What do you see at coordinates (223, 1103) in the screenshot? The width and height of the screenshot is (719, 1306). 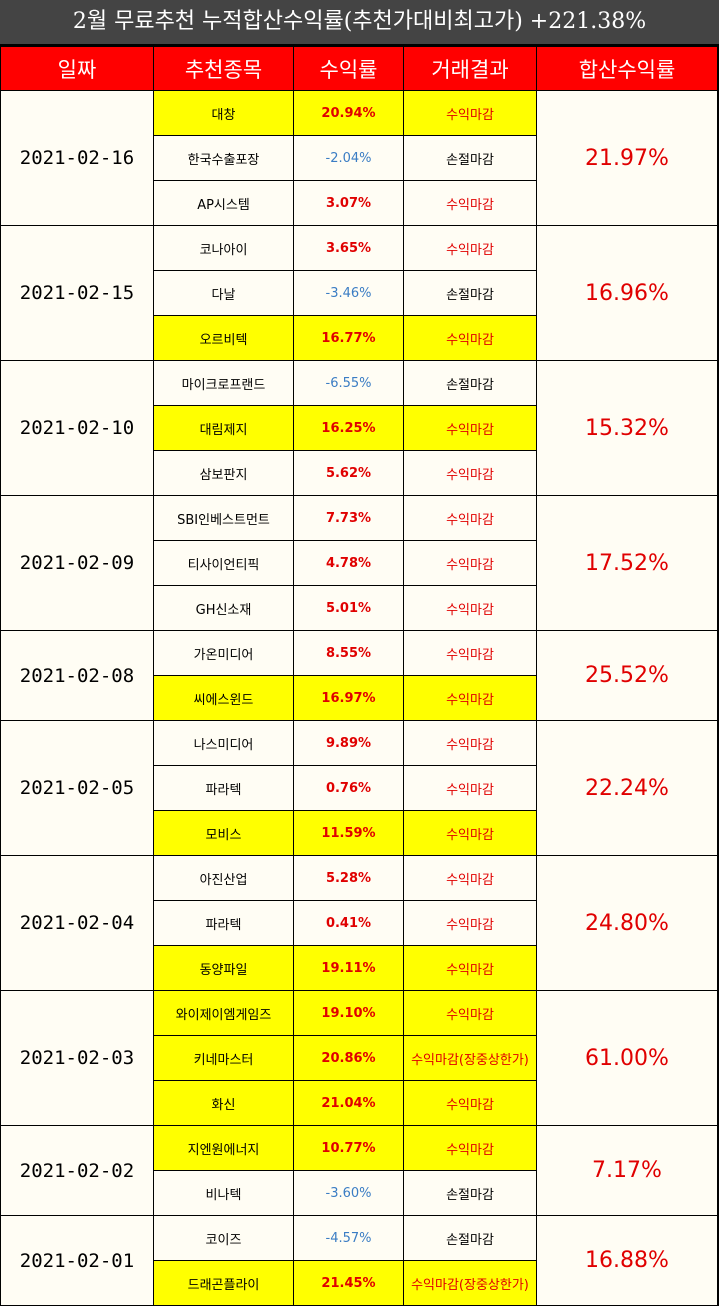 I see `stock-name-cell: 화신` at bounding box center [223, 1103].